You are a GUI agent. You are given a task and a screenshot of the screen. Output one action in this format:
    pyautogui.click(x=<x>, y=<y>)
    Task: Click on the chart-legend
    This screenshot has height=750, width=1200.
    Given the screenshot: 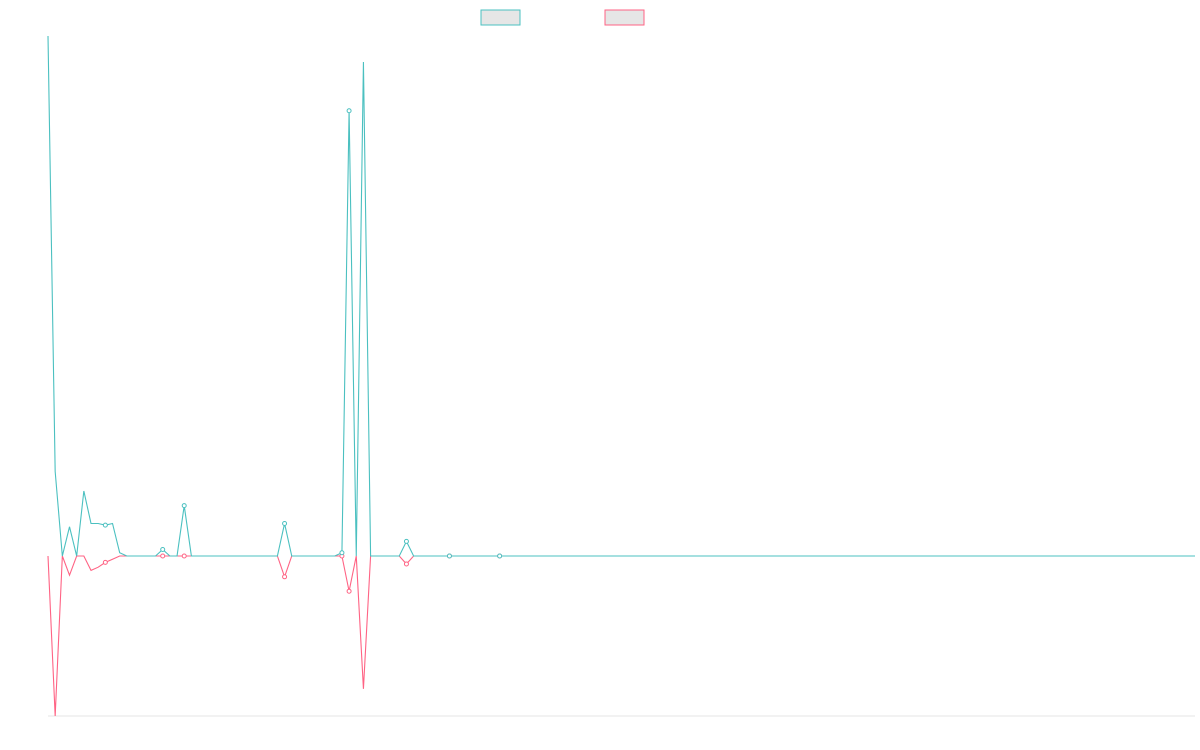 What is the action you would take?
    pyautogui.click(x=562, y=17)
    